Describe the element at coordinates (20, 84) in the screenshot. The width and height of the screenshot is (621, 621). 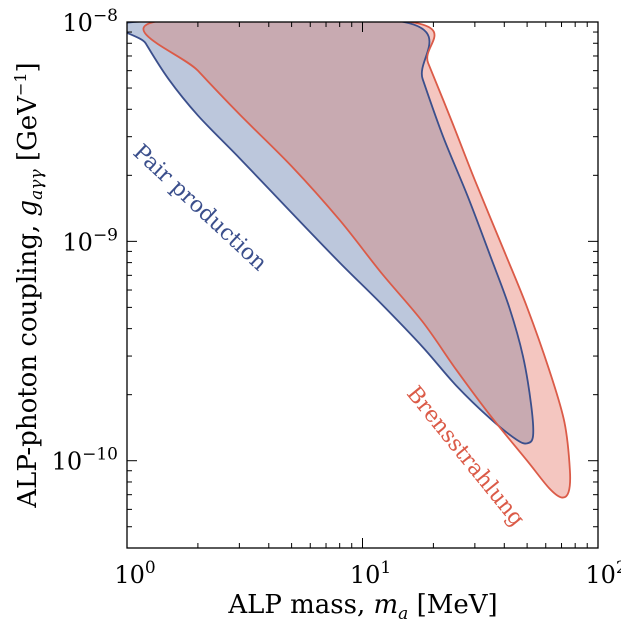
I see `y-axis-unit-exponent: −1` at that location.